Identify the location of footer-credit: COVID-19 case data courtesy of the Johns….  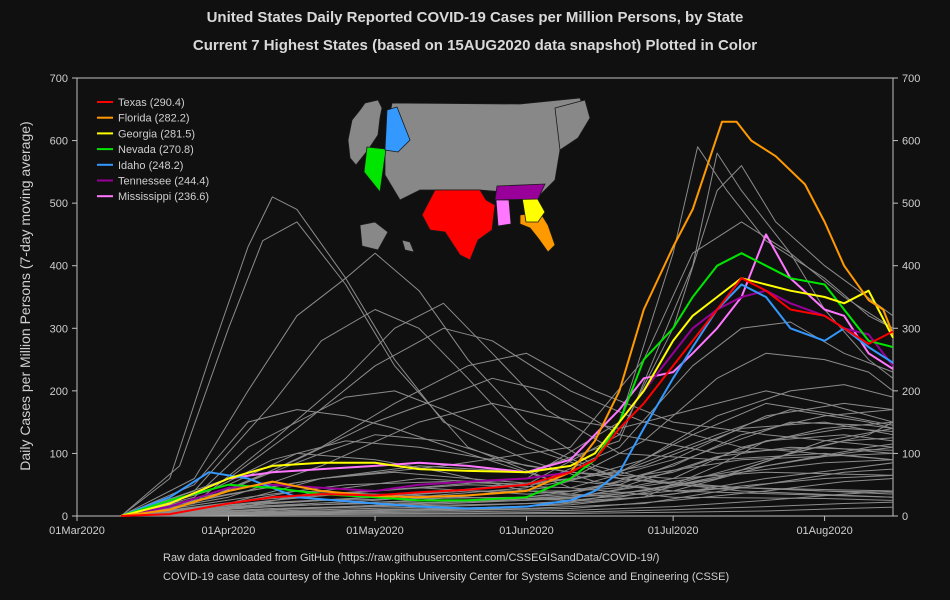
(446, 577).